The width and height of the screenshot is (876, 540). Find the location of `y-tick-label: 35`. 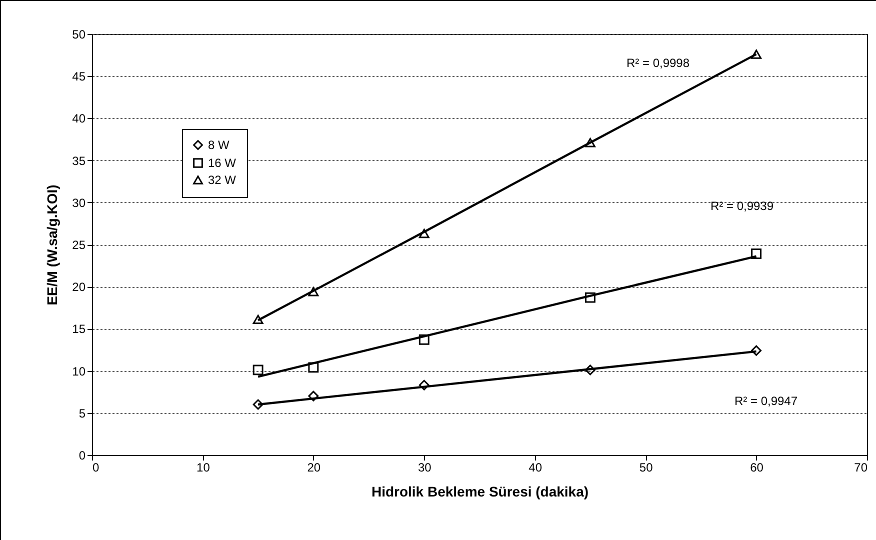

y-tick-label: 35 is located at coordinates (79, 161).